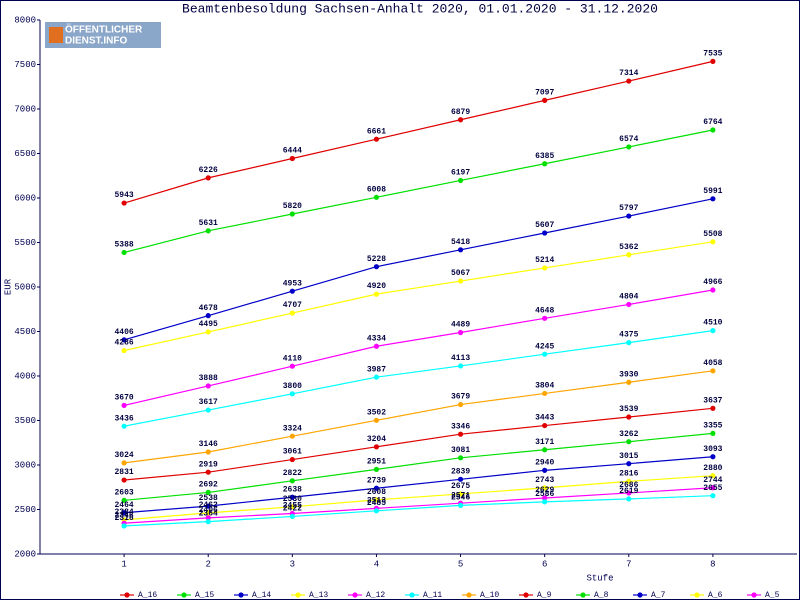 This screenshot has height=600, width=800. Describe the element at coordinates (712, 449) in the screenshot. I see `value-label: 3093` at that location.